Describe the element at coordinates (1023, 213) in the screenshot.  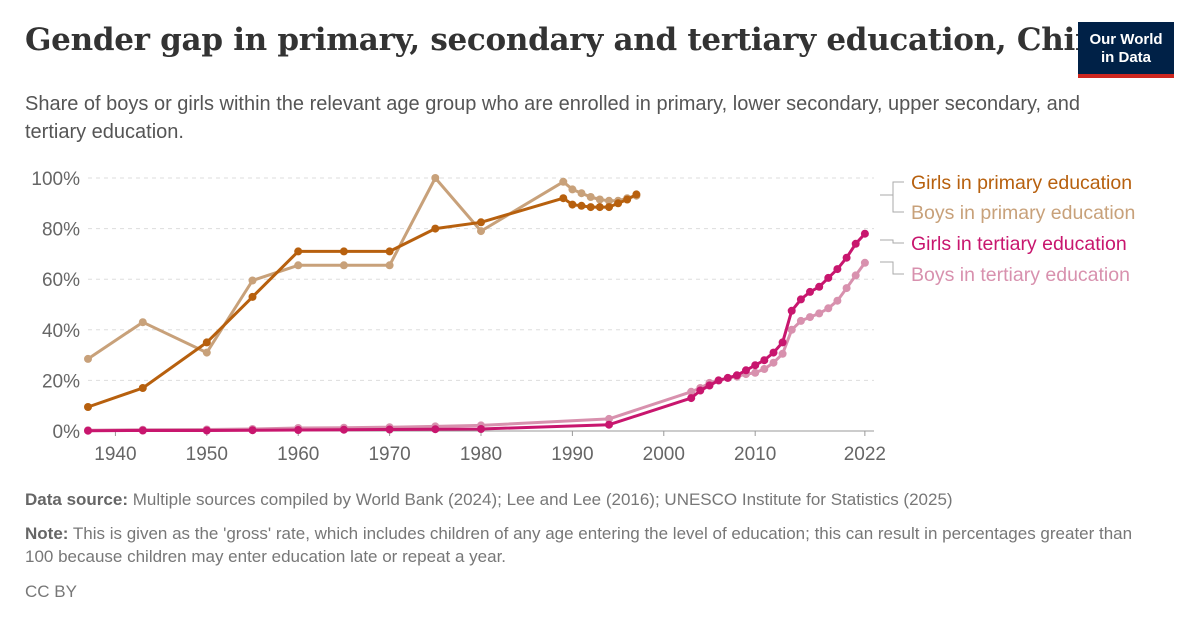
I see `legend-entry: Boys in primary education` at that location.